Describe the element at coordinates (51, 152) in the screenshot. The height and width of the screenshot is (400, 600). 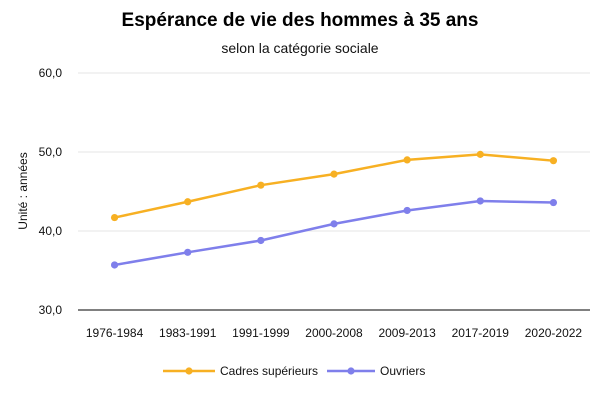
I see `y-tick-label: 50,0` at that location.